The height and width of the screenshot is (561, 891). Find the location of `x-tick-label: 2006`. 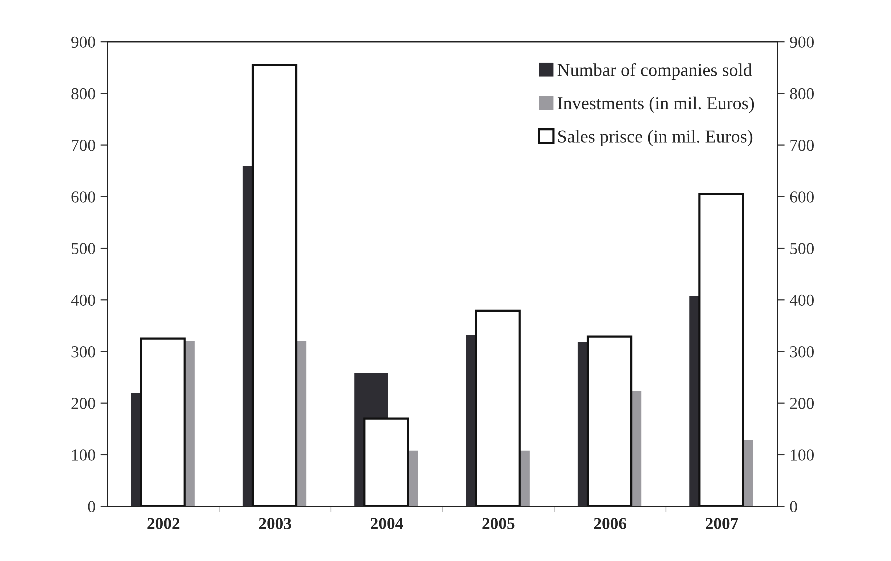

x-tick-label: 2006 is located at coordinates (610, 524).